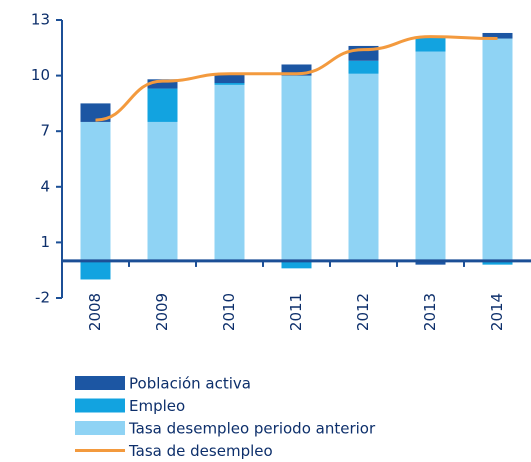 Image resolution: width=531 pixels, height=462 pixels. I want to click on x-tick-label: 2008, so click(95, 312).